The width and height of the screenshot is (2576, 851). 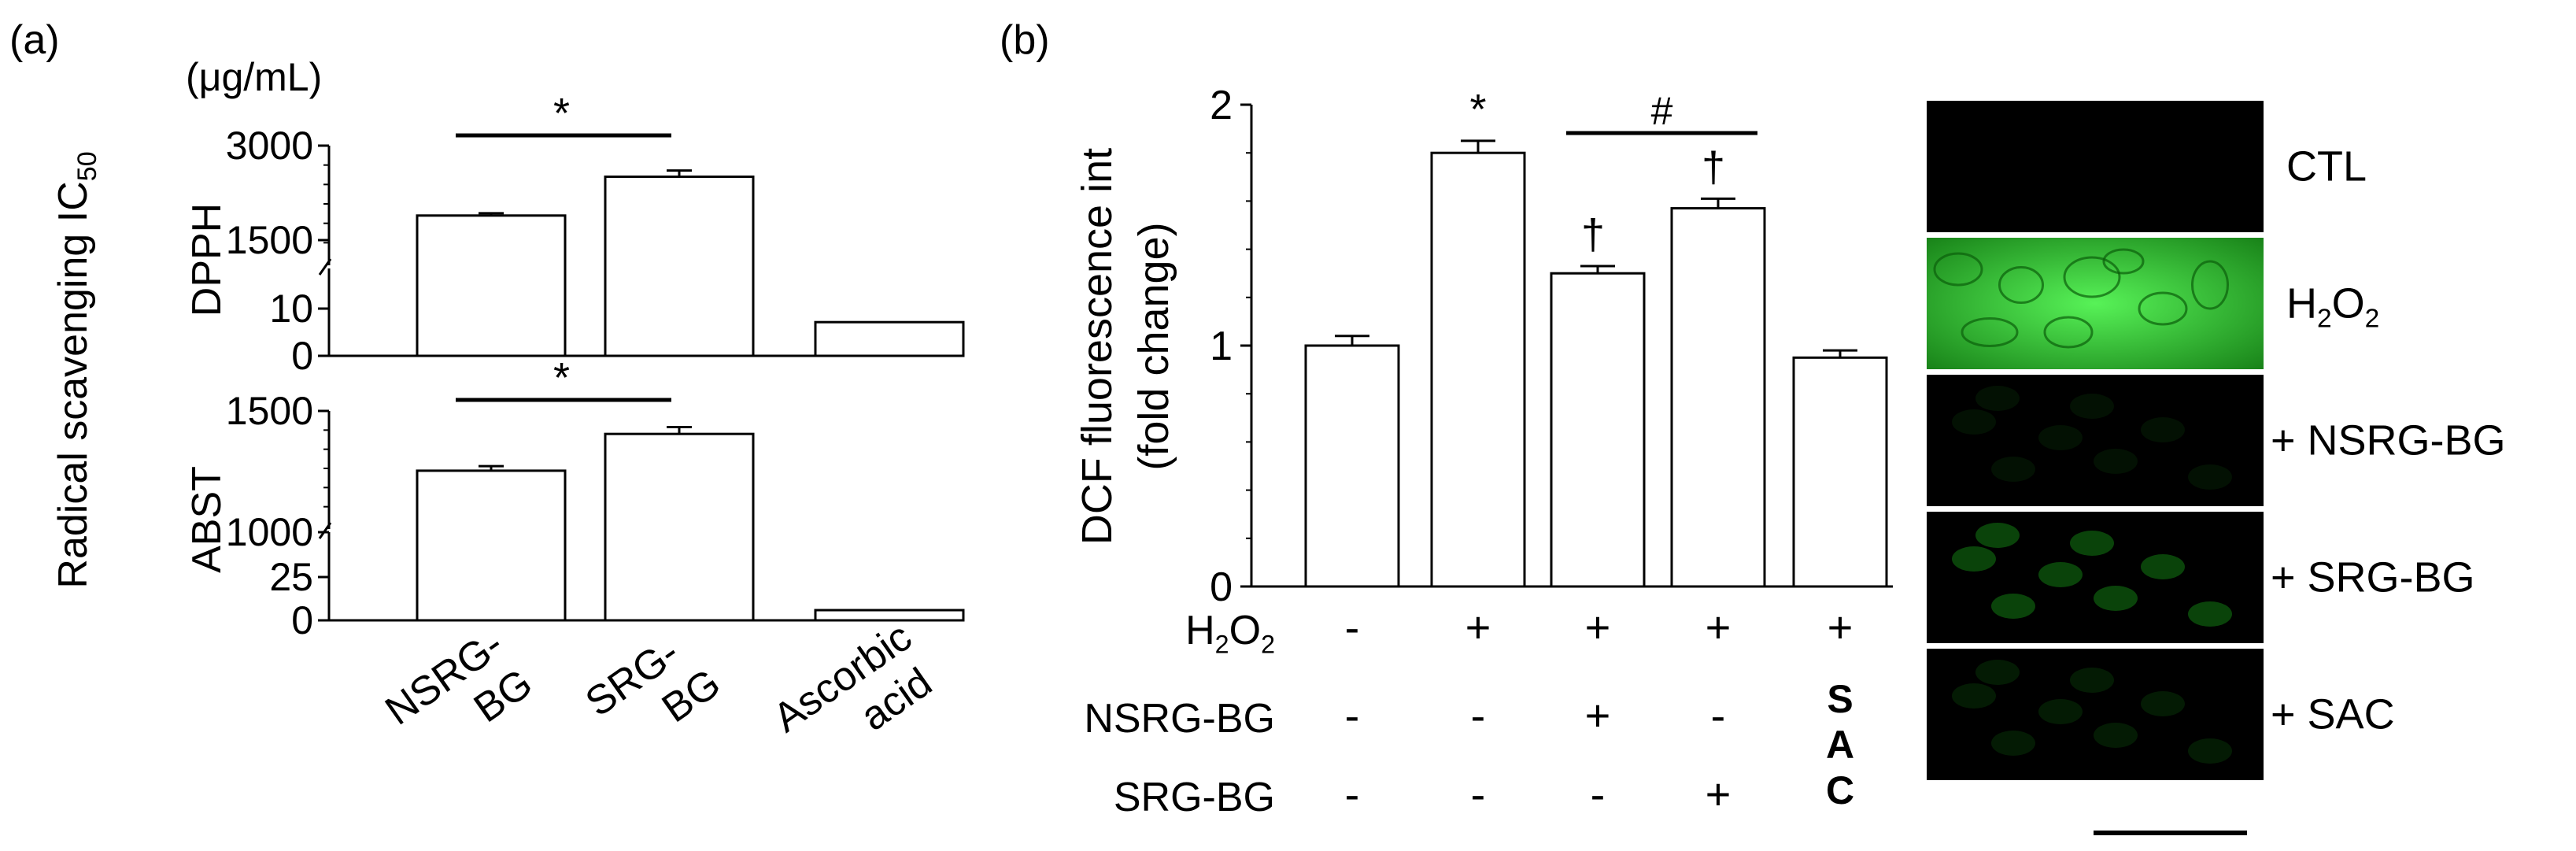 What do you see at coordinates (1840, 790) in the screenshot?
I see `b-sac-letter: C` at bounding box center [1840, 790].